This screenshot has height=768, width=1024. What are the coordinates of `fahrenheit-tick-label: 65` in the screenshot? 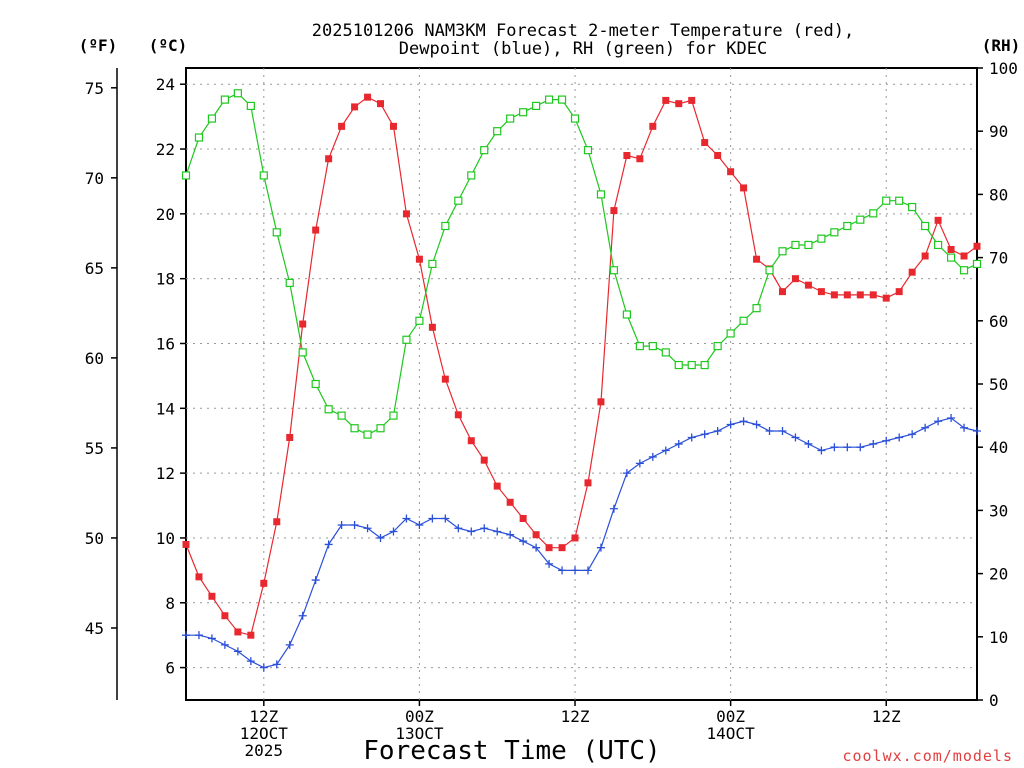 It's located at (94, 268).